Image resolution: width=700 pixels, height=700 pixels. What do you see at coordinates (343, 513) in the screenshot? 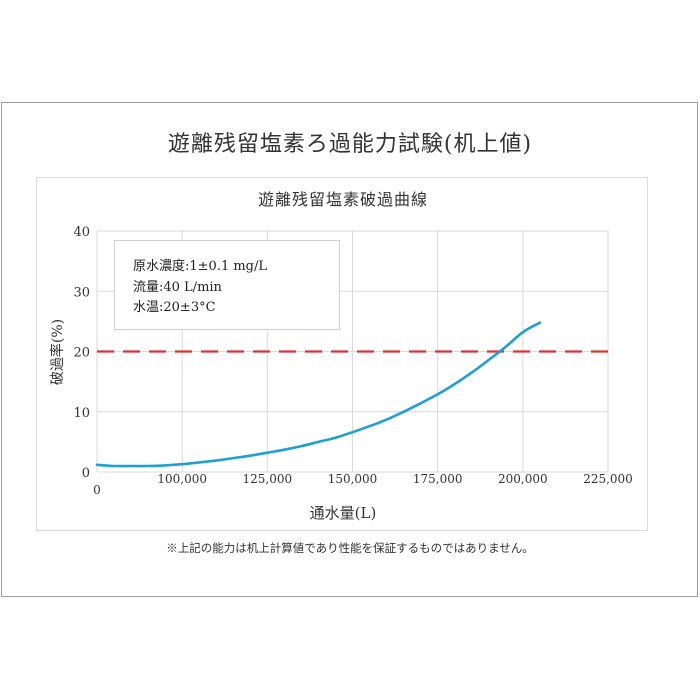
I see `x-axis-label: 通水量(L)` at bounding box center [343, 513].